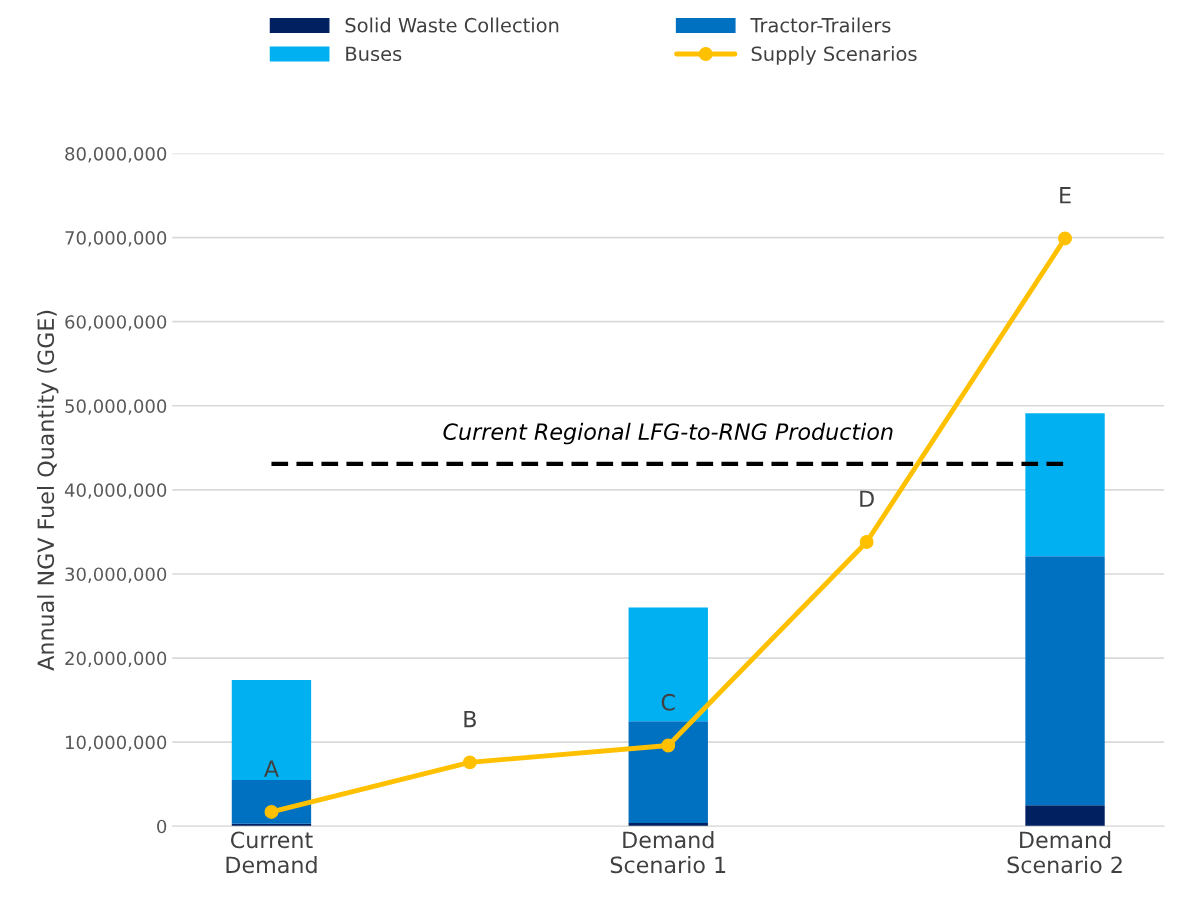 The image size is (1188, 903). What do you see at coordinates (668, 852) in the screenshot?
I see `x-tick-label: Demand Scenario 1` at bounding box center [668, 852].